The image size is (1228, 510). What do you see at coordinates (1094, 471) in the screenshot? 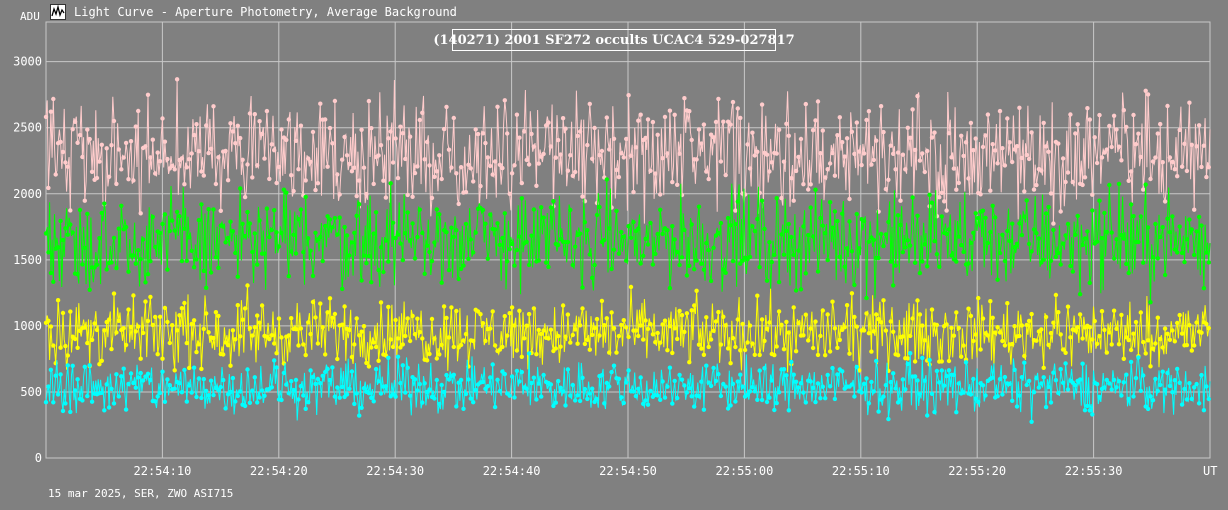
I see `x-tick-label: 22:55:30` at bounding box center [1094, 471].